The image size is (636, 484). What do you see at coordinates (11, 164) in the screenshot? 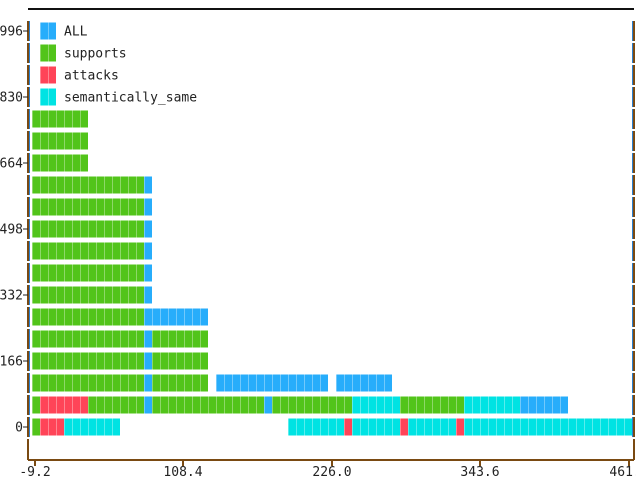
I see `y-tick-label: 664` at bounding box center [11, 164].